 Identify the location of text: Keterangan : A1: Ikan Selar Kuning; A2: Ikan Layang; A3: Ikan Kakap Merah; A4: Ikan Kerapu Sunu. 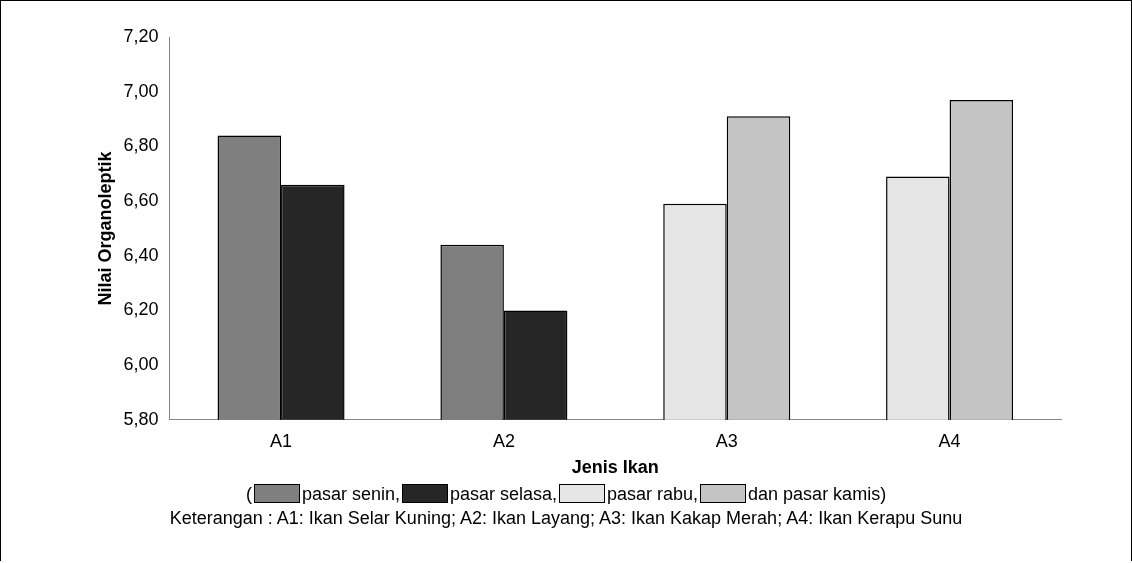
(566, 518).